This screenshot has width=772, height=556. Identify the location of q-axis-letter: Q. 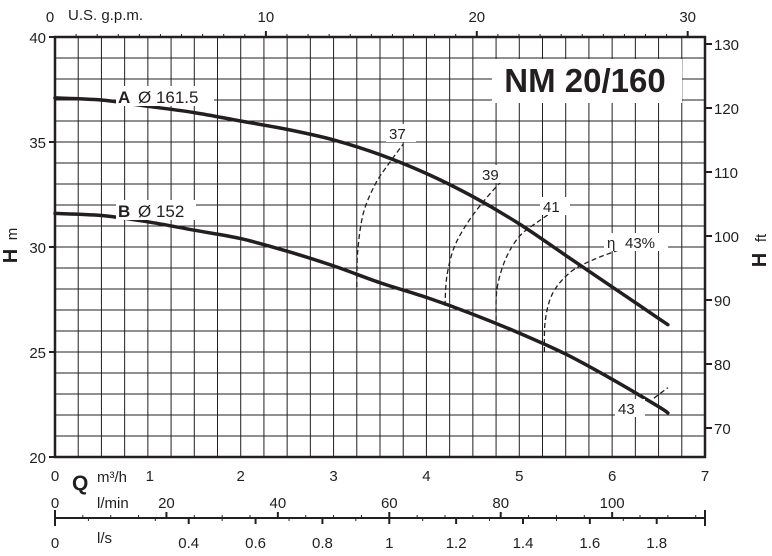
(80, 483).